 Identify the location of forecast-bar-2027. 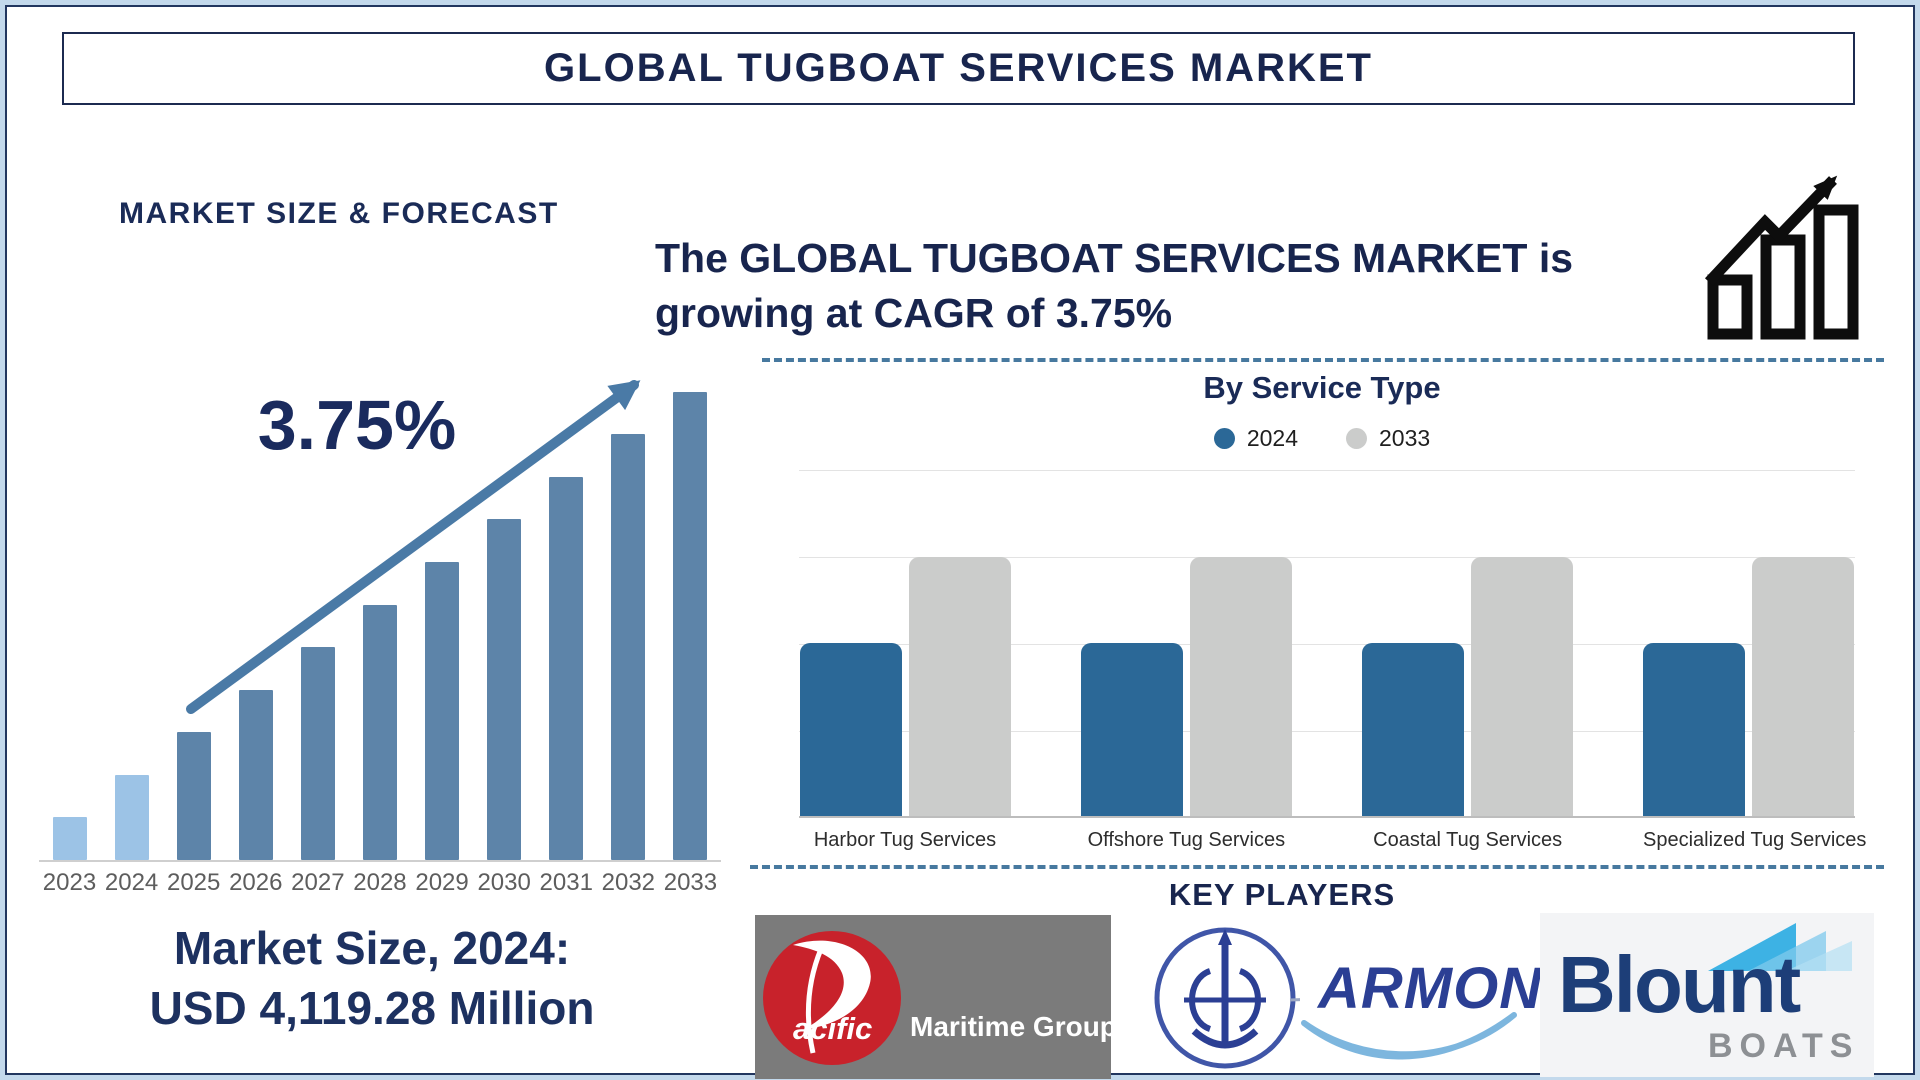
(317, 753).